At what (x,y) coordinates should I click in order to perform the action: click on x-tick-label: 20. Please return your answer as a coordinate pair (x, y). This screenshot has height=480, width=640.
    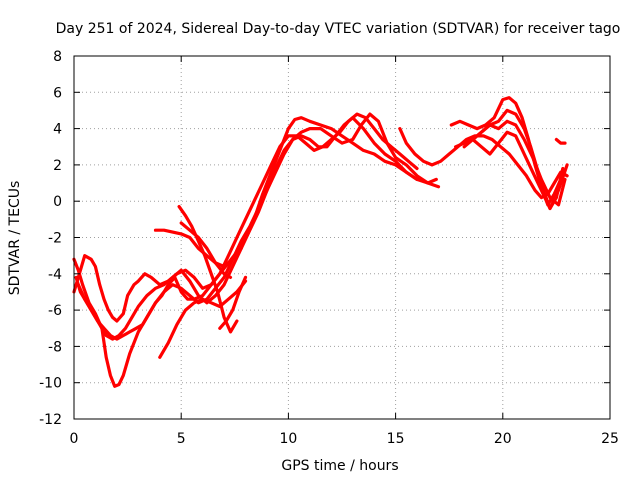
    Looking at the image, I should click on (503, 439).